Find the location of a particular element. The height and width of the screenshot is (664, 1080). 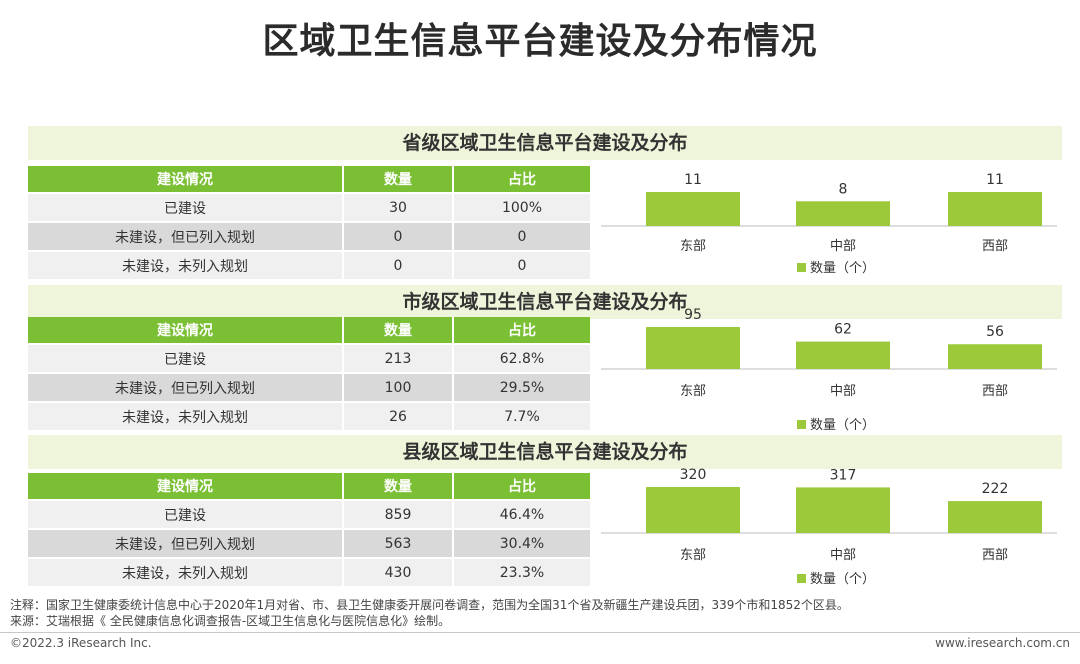

cell-count: 213 is located at coordinates (399, 358).